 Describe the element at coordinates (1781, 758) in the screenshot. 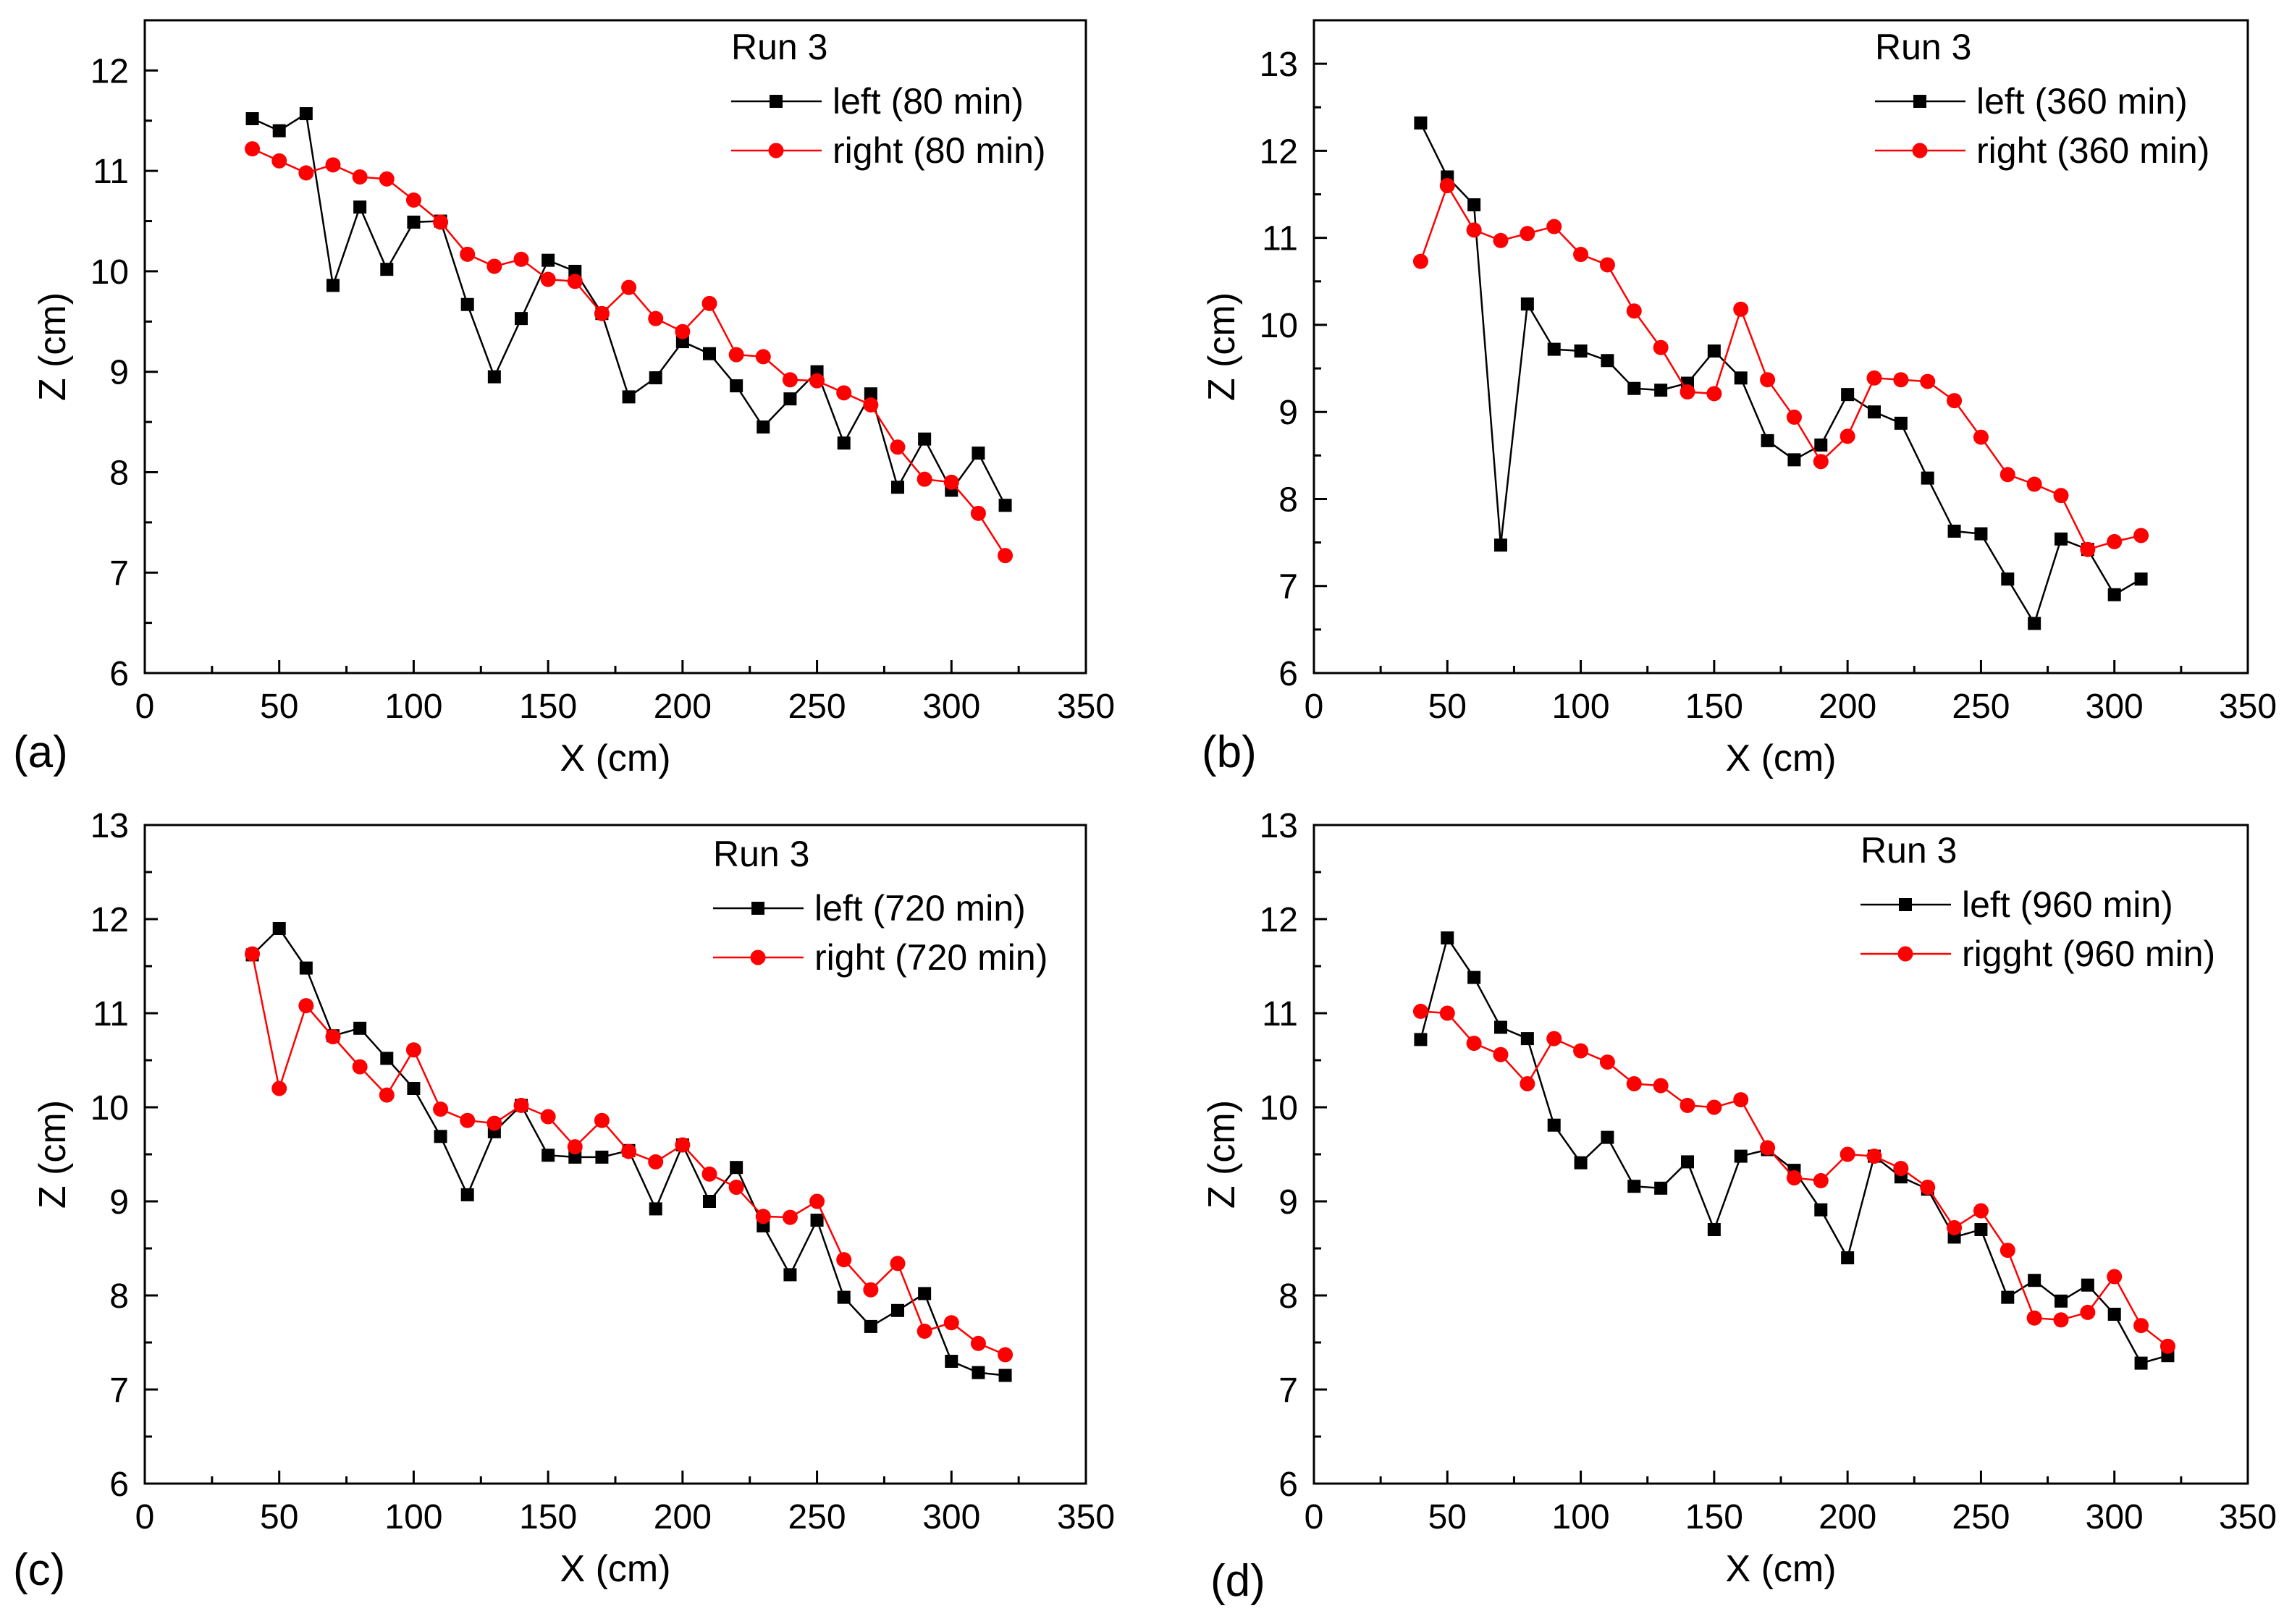

I see `x-axis-label: X (cm)` at that location.